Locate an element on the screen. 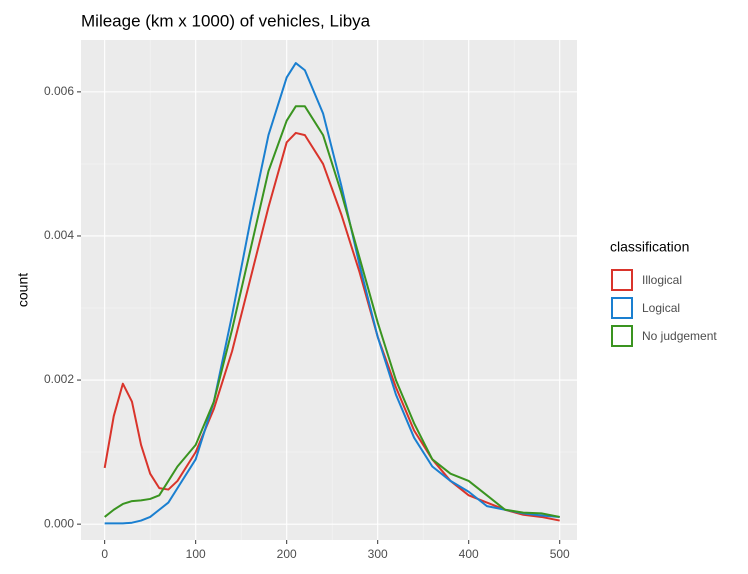 Image resolution: width=748 pixels, height=574 pixels. x-tick-label: 100 is located at coordinates (196, 554).